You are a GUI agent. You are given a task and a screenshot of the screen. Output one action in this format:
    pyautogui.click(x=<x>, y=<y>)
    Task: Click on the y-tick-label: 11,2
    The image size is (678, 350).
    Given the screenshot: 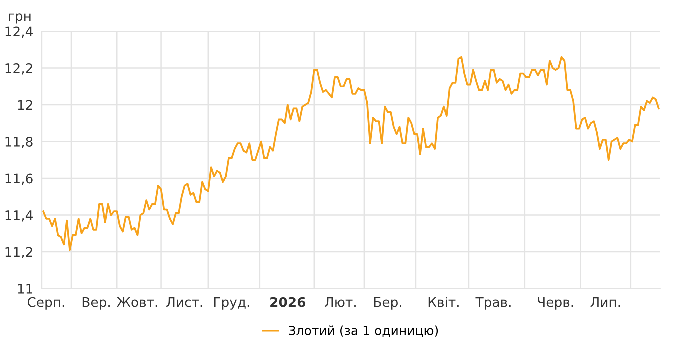 What is the action you would take?
    pyautogui.click(x=19, y=253)
    